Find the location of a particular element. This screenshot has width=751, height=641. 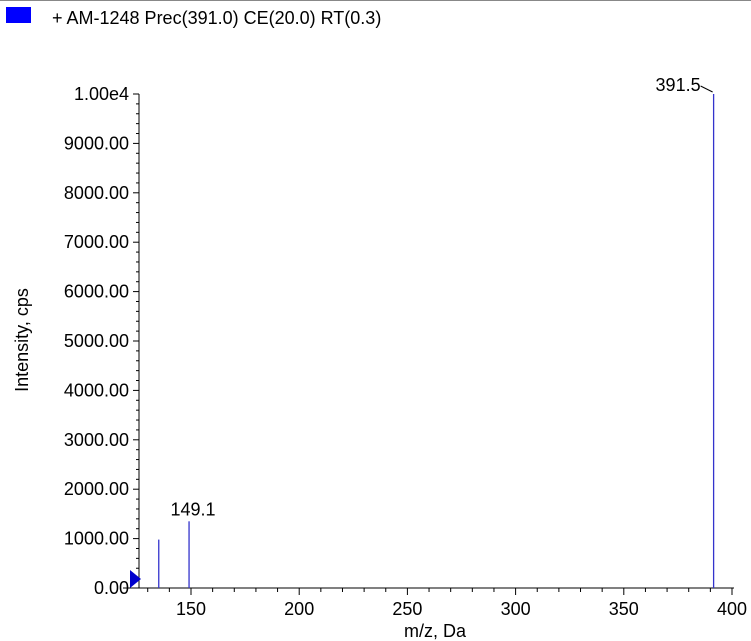

origin-marker-icon is located at coordinates (135, 579).